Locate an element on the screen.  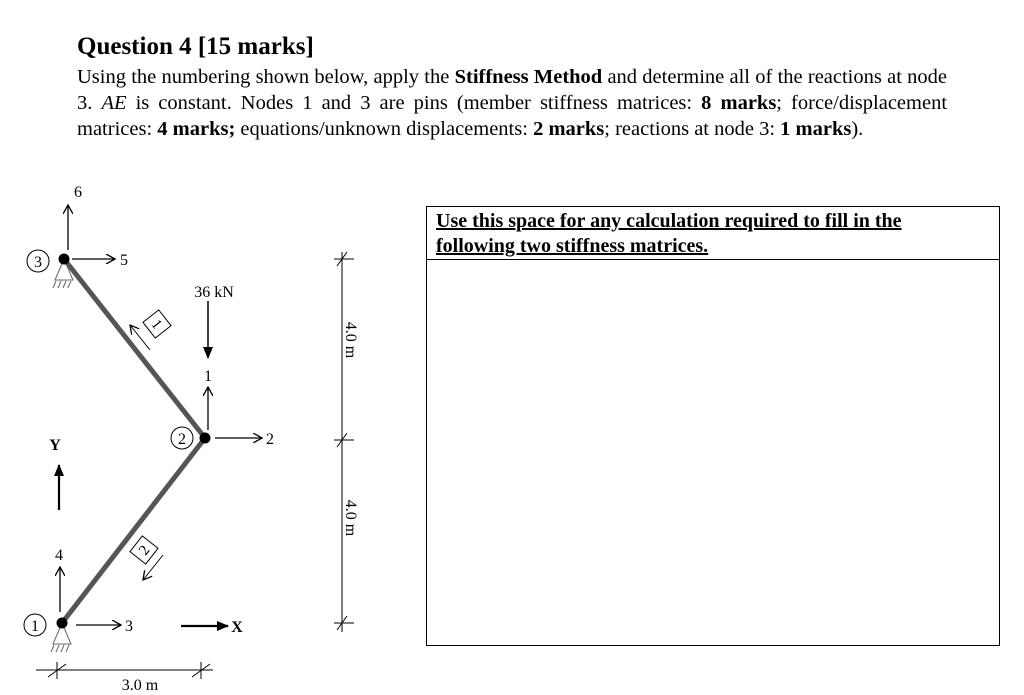
axis-y-label: Y is located at coordinates (55, 445).